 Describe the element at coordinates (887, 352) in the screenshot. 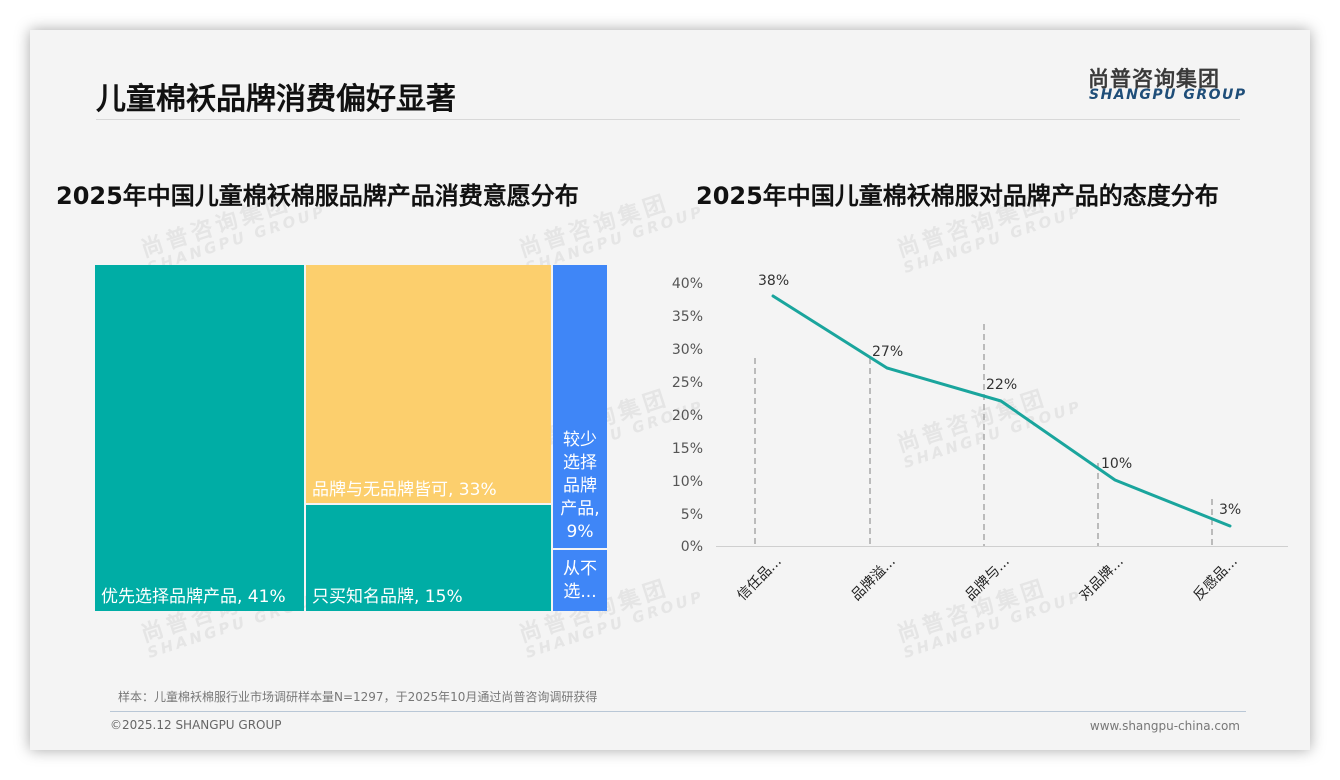

I see `data-label: 27%` at that location.